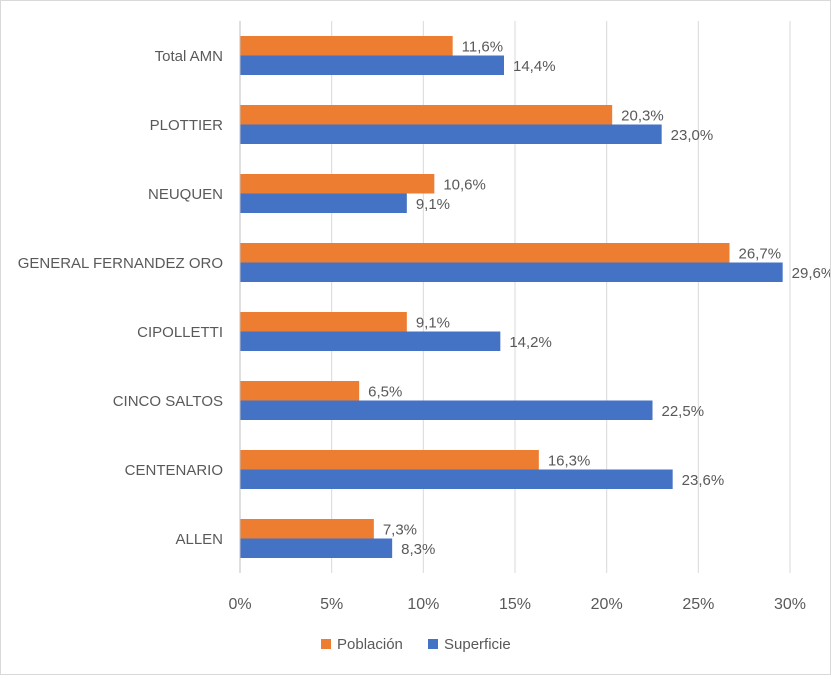  Describe the element at coordinates (168, 401) in the screenshot. I see `y-tick-label: CINCO SALTOS` at that location.